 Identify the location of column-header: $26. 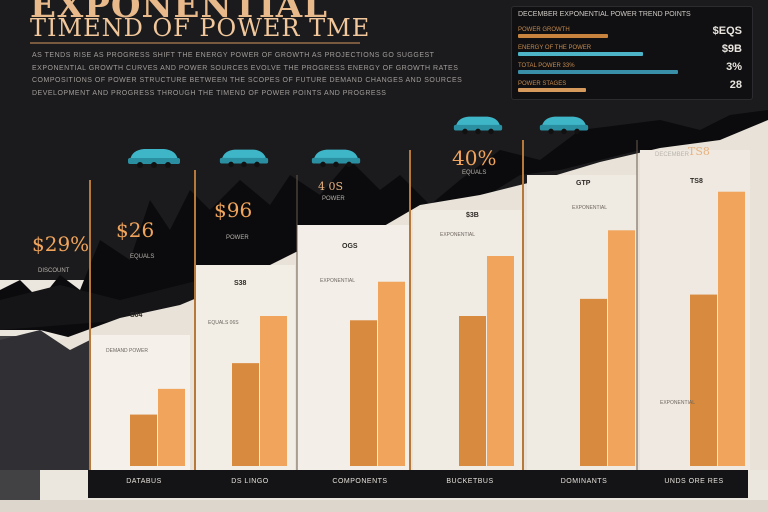
(135, 230).